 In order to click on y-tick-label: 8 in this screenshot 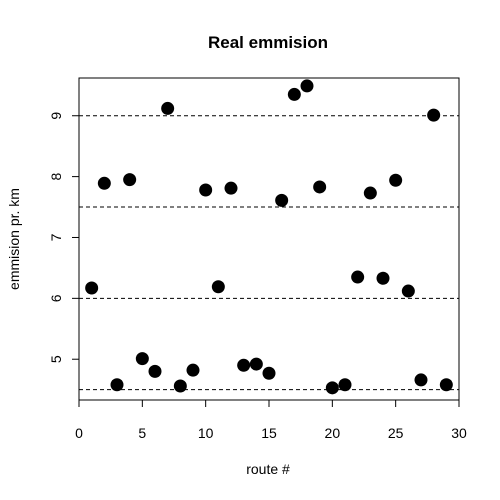, I will do `click(56, 177)`.